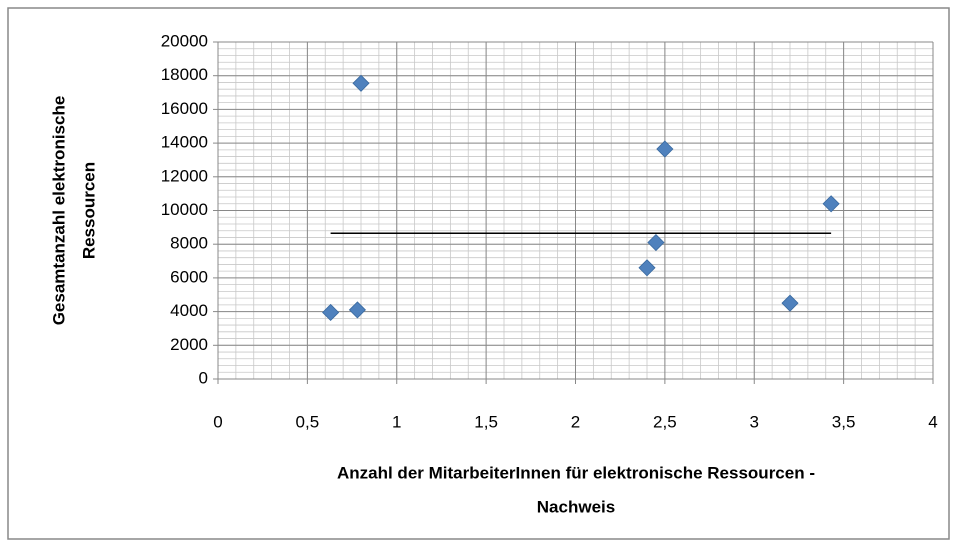 The image size is (957, 547). What do you see at coordinates (189, 276) in the screenshot?
I see `y-tick-label: 6000` at bounding box center [189, 276].